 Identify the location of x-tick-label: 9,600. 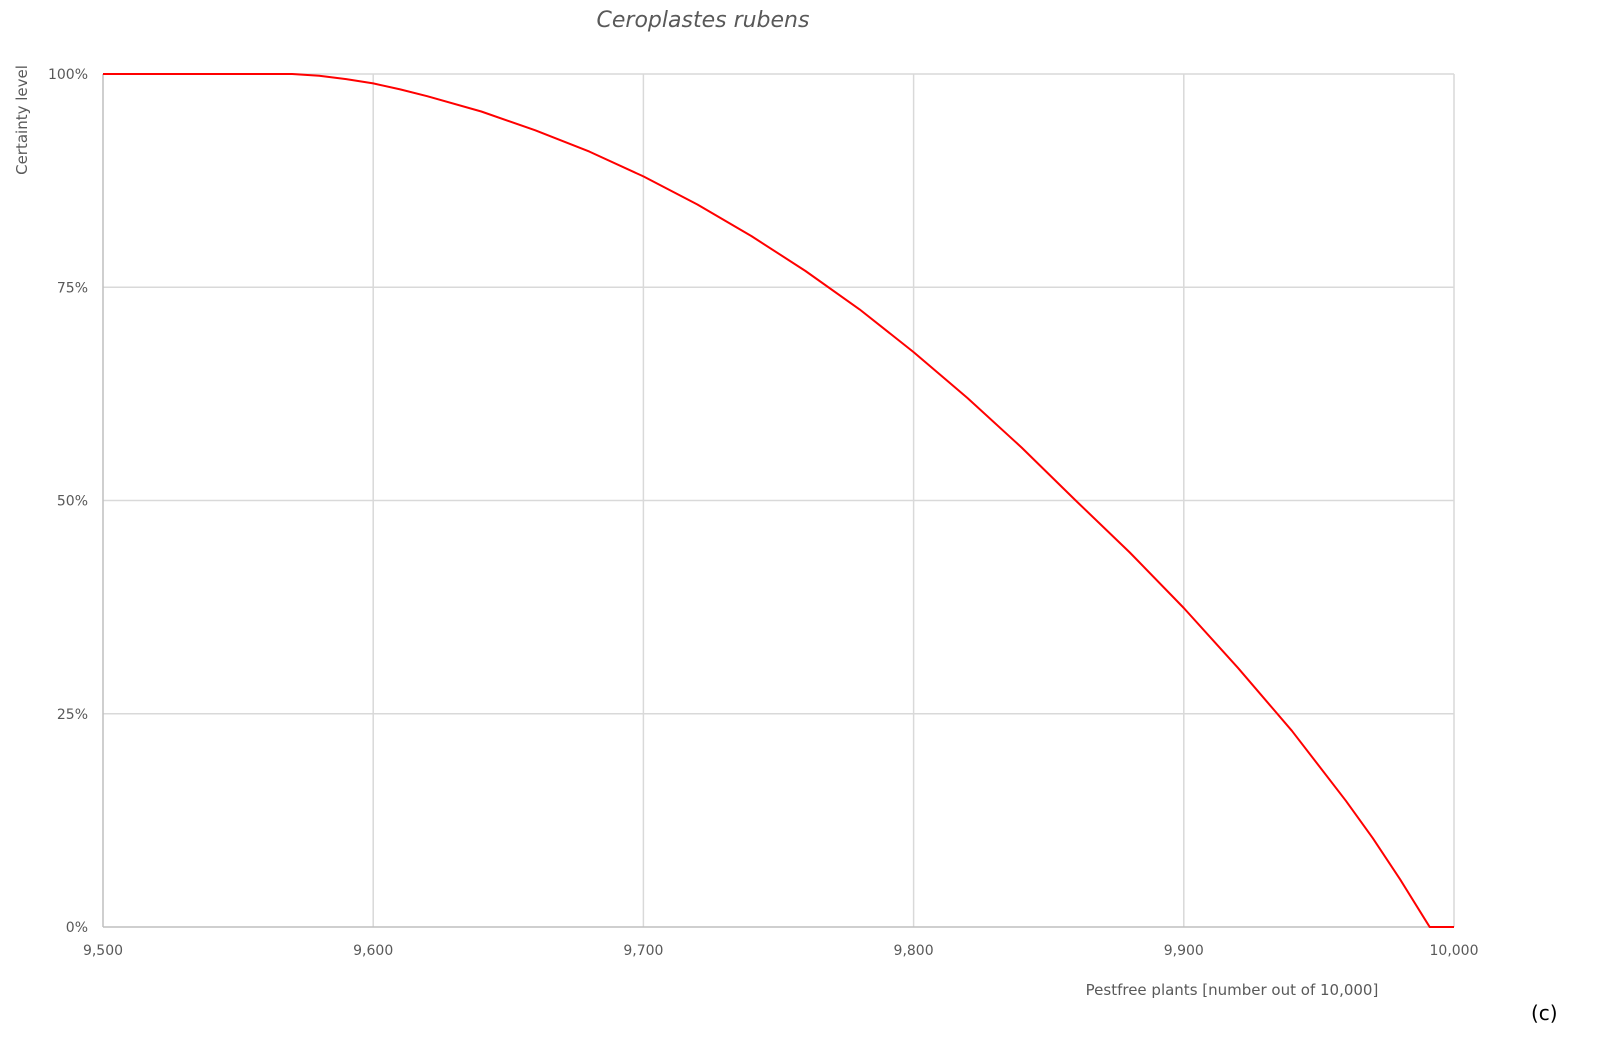
(373, 951).